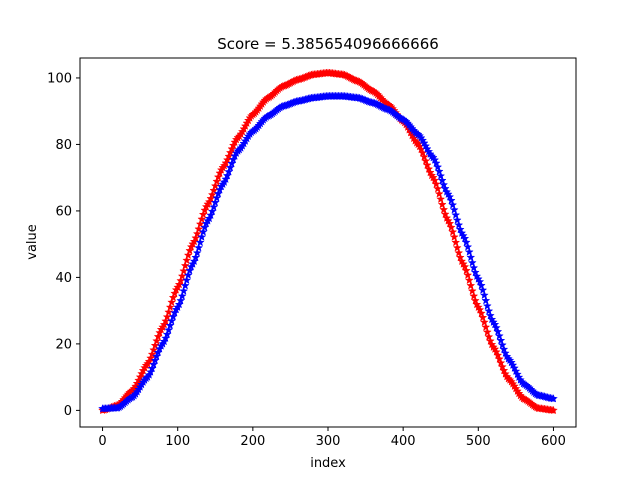 This screenshot has height=480, width=640. What do you see at coordinates (63, 211) in the screenshot?
I see `y-tick-label: 60` at bounding box center [63, 211].